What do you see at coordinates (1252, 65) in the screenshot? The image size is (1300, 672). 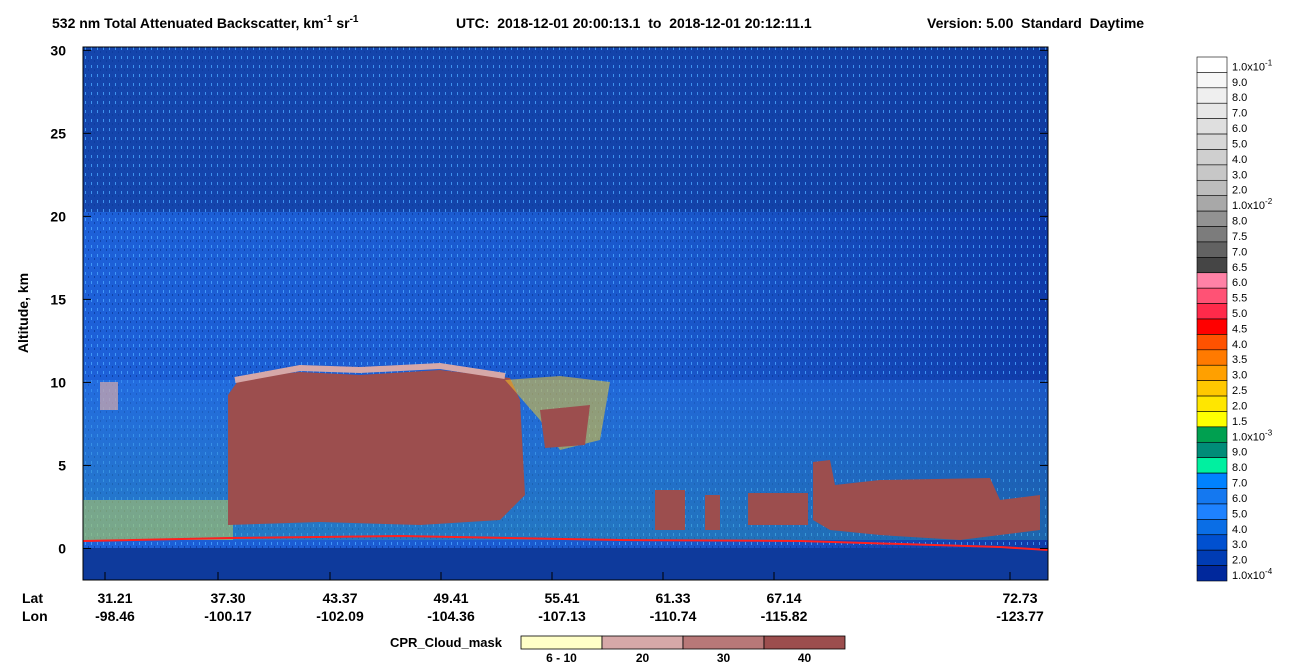 I see `colorbar-label: 1.0x10⁻¹` at bounding box center [1252, 65].